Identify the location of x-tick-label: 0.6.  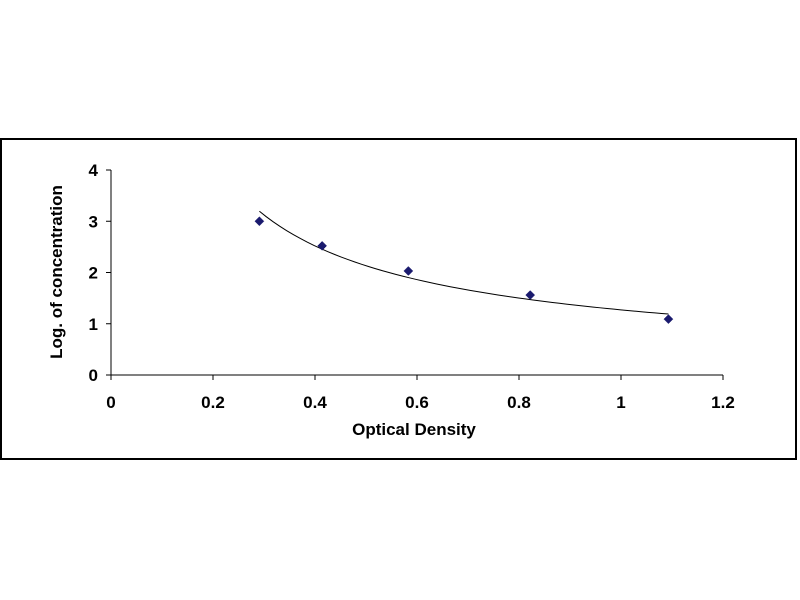
(417, 402).